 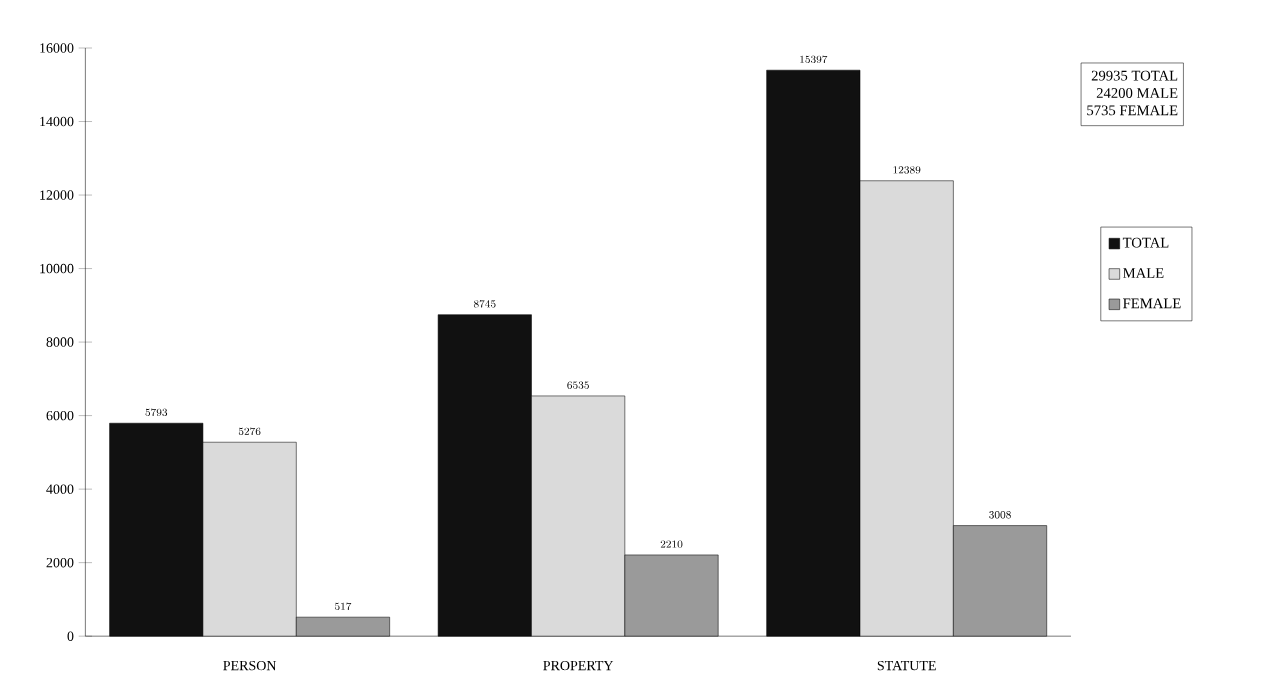 I want to click on data-label: 5276, so click(x=249, y=431).